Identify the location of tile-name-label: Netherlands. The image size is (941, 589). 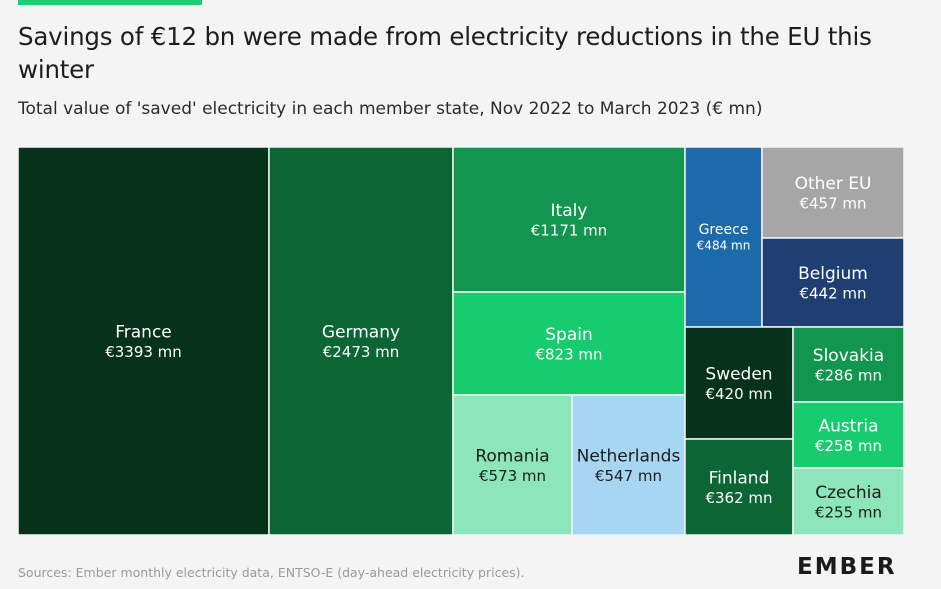
(629, 456).